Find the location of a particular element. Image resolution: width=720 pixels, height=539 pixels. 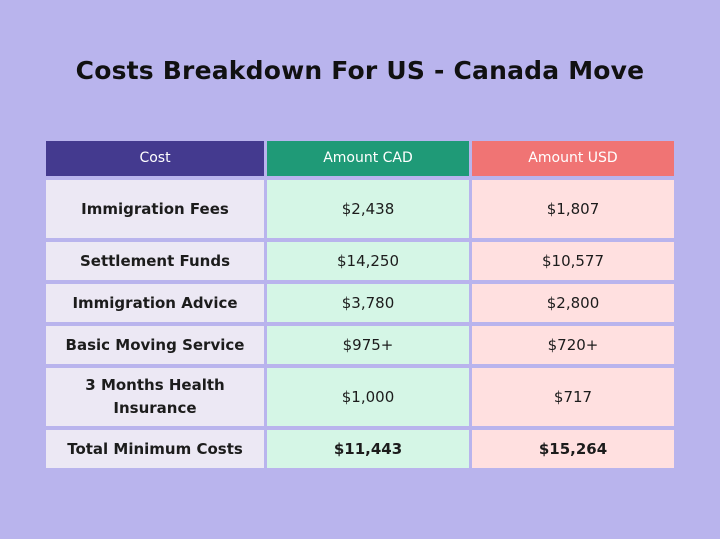

header-amount-usd: Amount USD is located at coordinates (573, 158).